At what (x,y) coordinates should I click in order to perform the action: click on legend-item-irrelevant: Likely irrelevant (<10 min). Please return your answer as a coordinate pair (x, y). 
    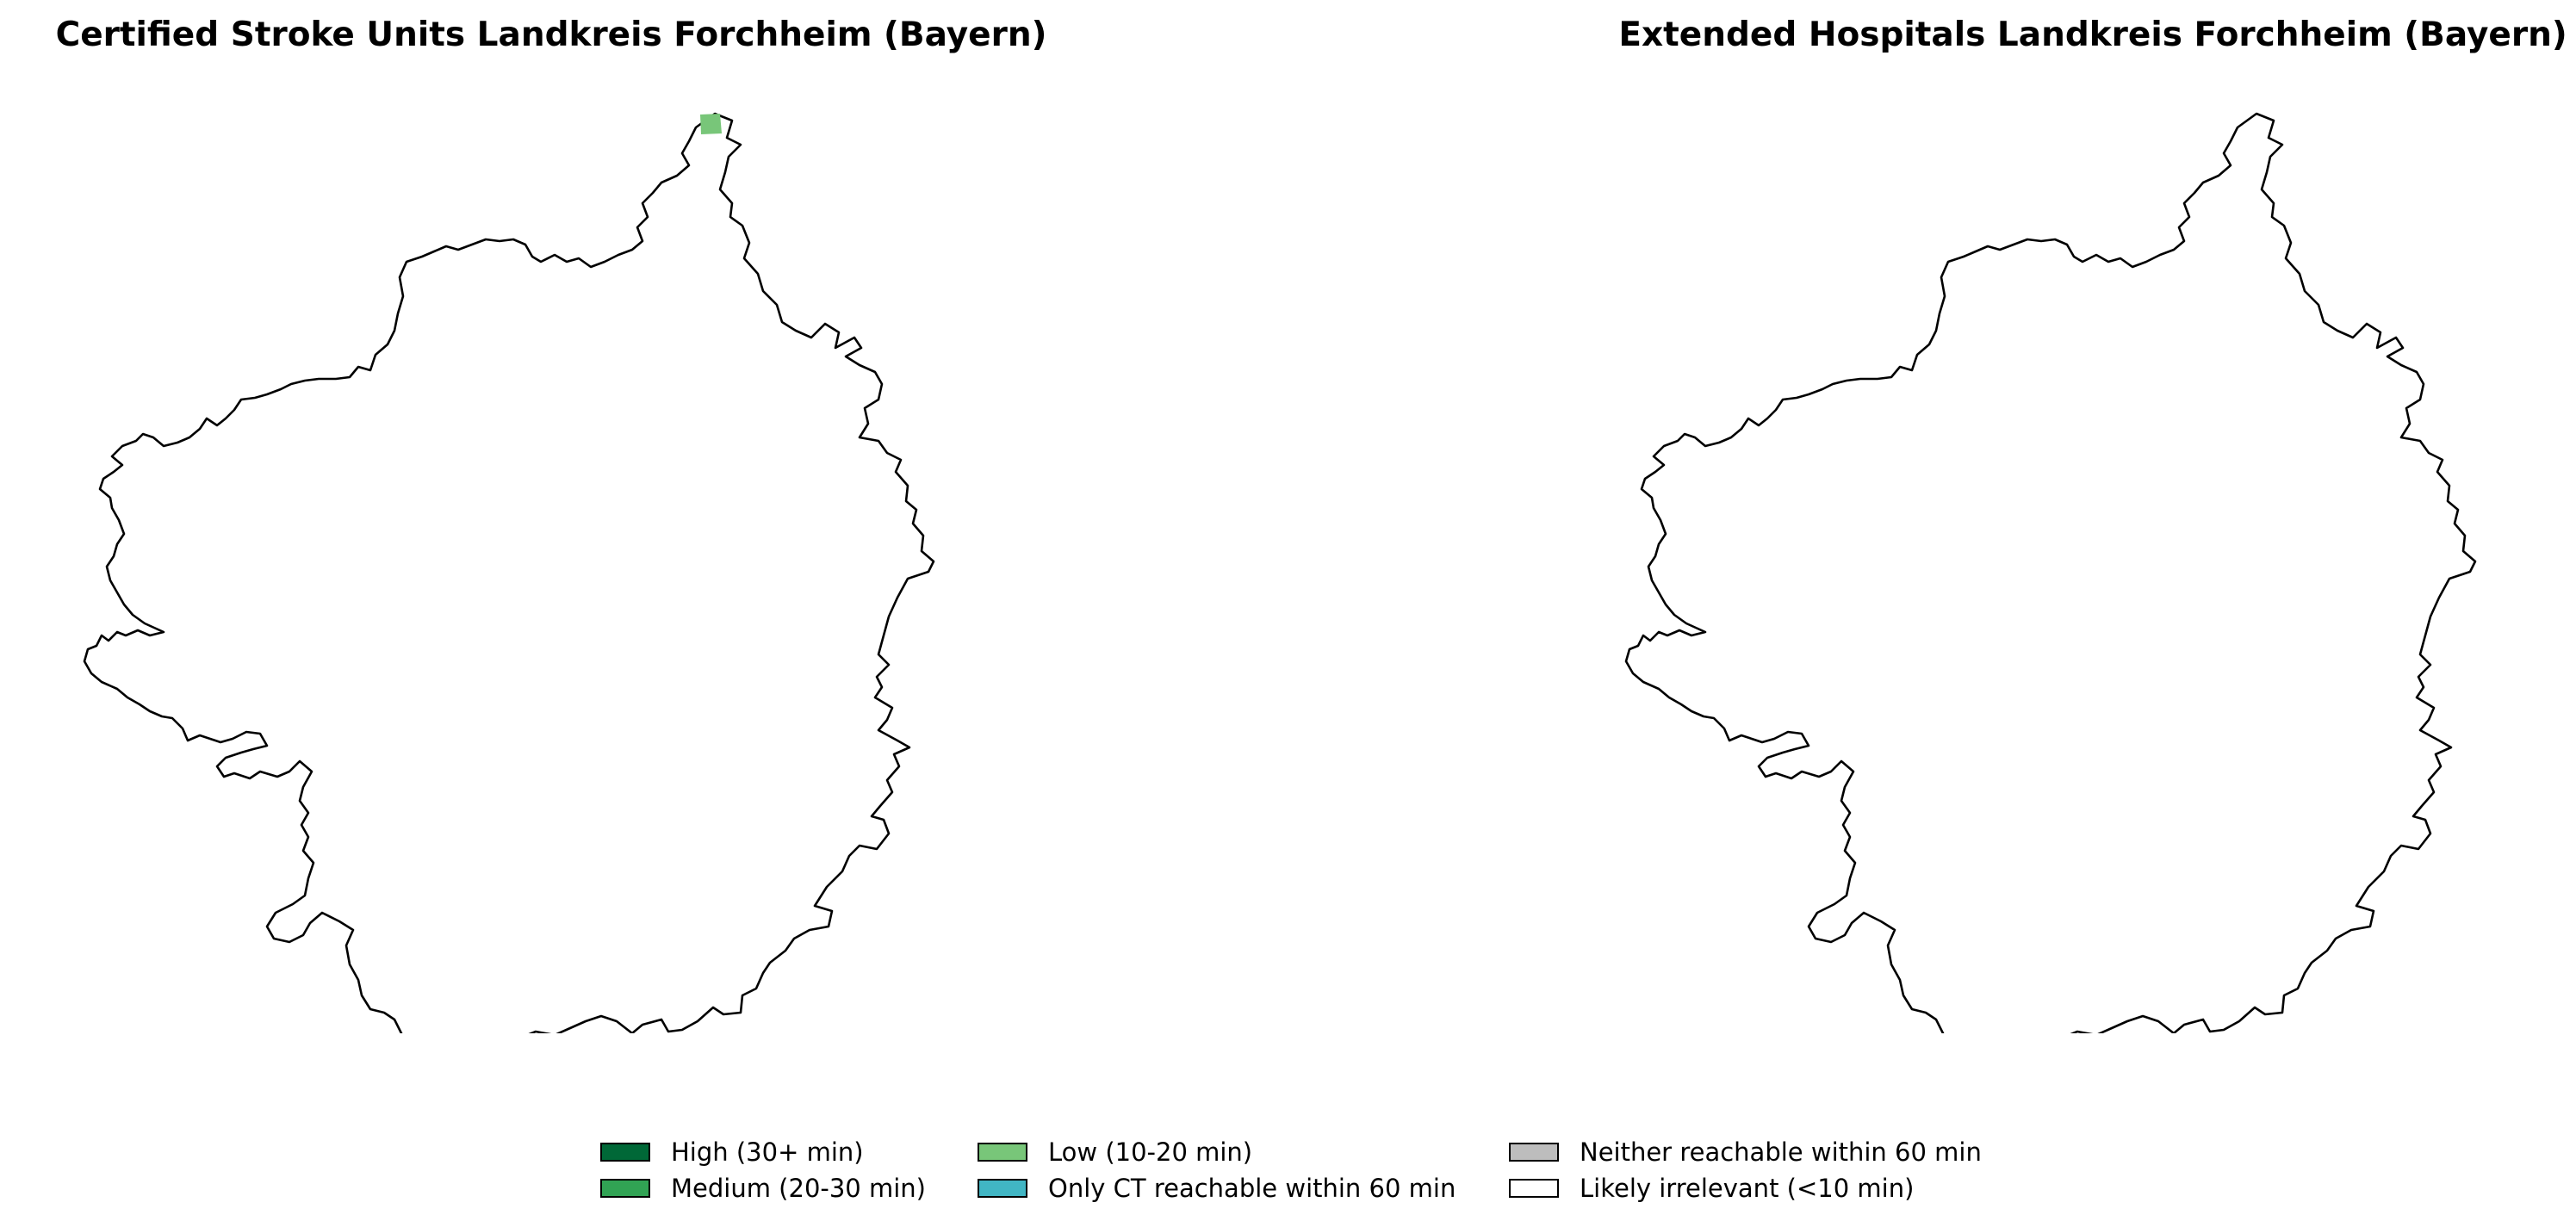
    Looking at the image, I should click on (1711, 1188).